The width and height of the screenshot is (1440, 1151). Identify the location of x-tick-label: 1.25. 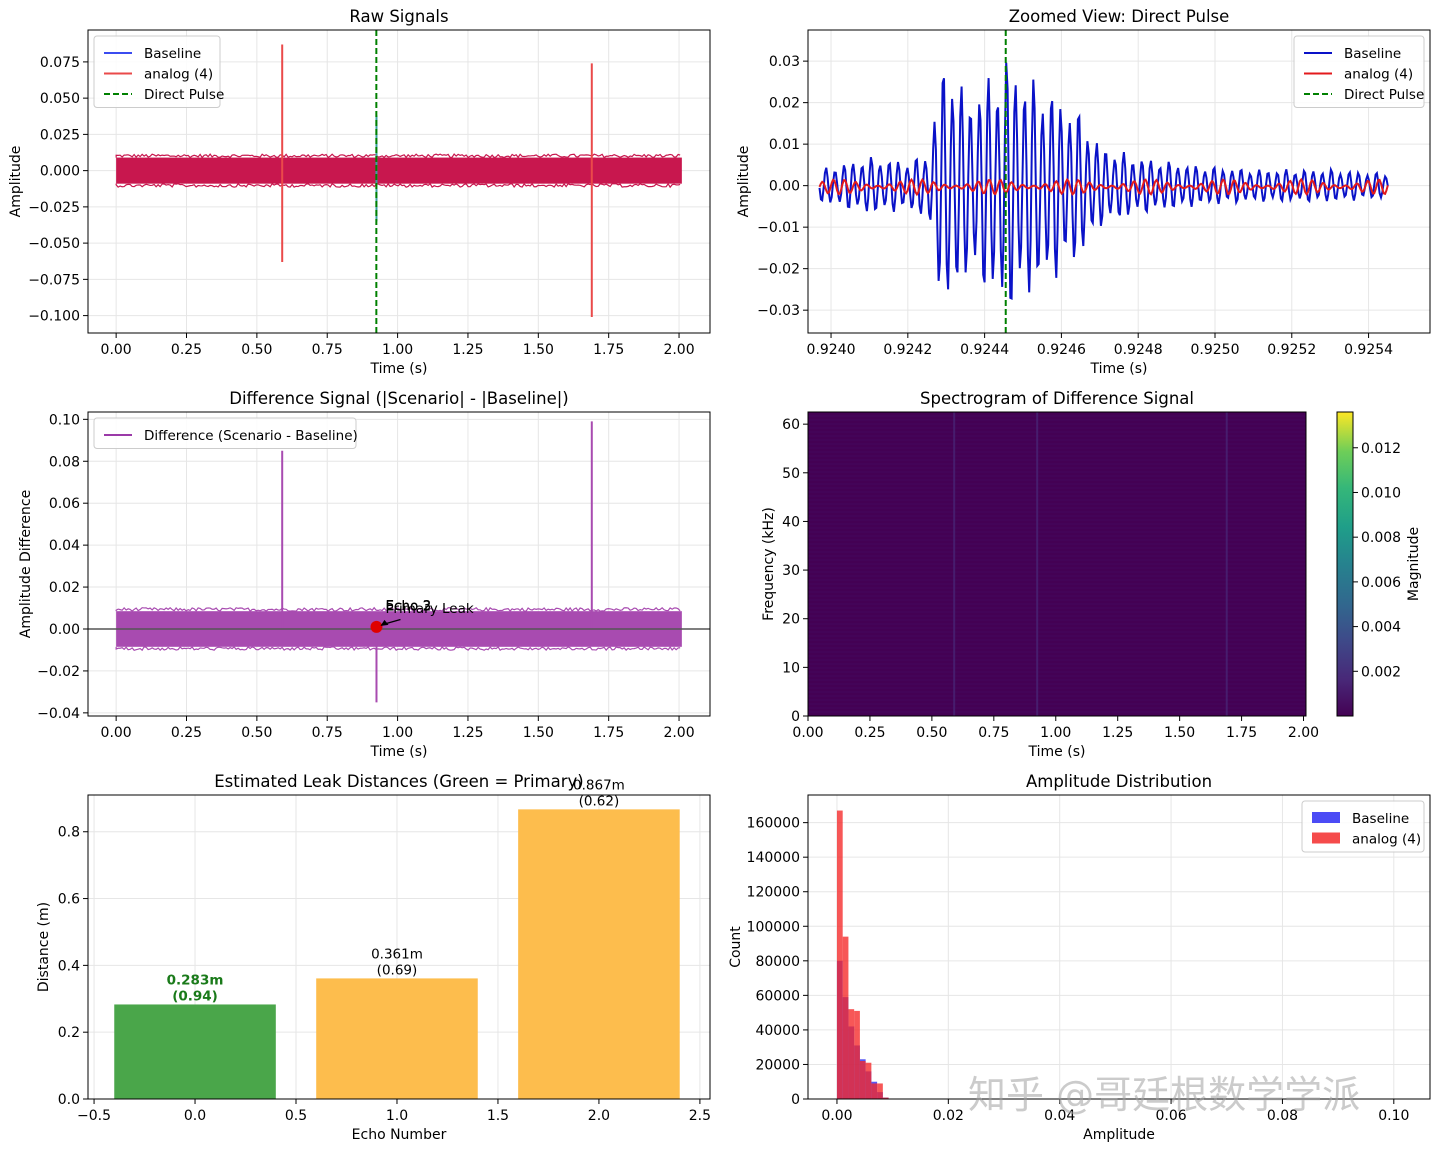
(467, 350).